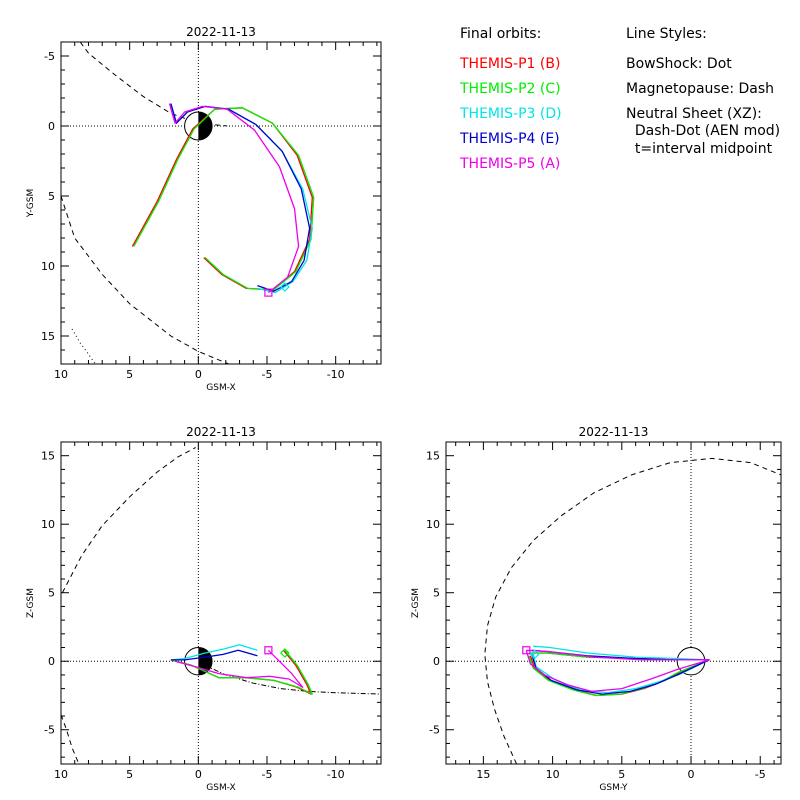  I want to click on legend-style-neutral-sheet-model: Dash-Dot (AEN mod), so click(703, 131).